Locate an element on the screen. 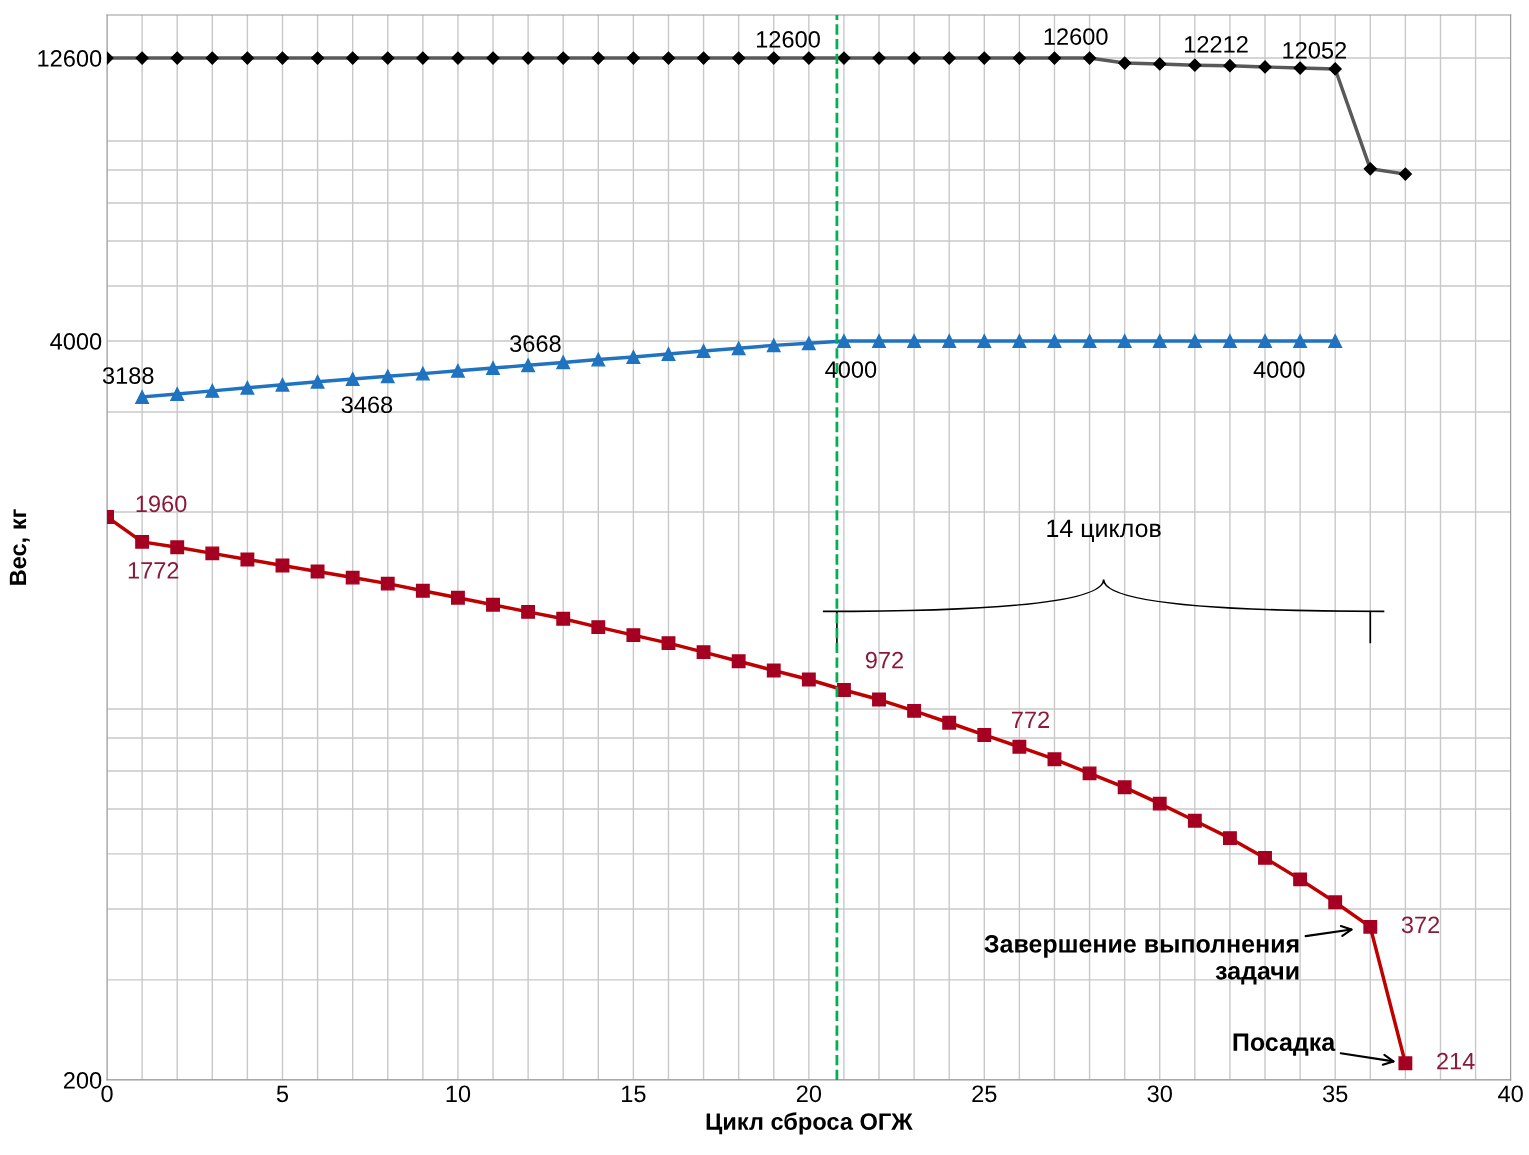 Image resolution: width=1529 pixels, height=1155 pixels. annotation: 14 циклов is located at coordinates (1104, 530).